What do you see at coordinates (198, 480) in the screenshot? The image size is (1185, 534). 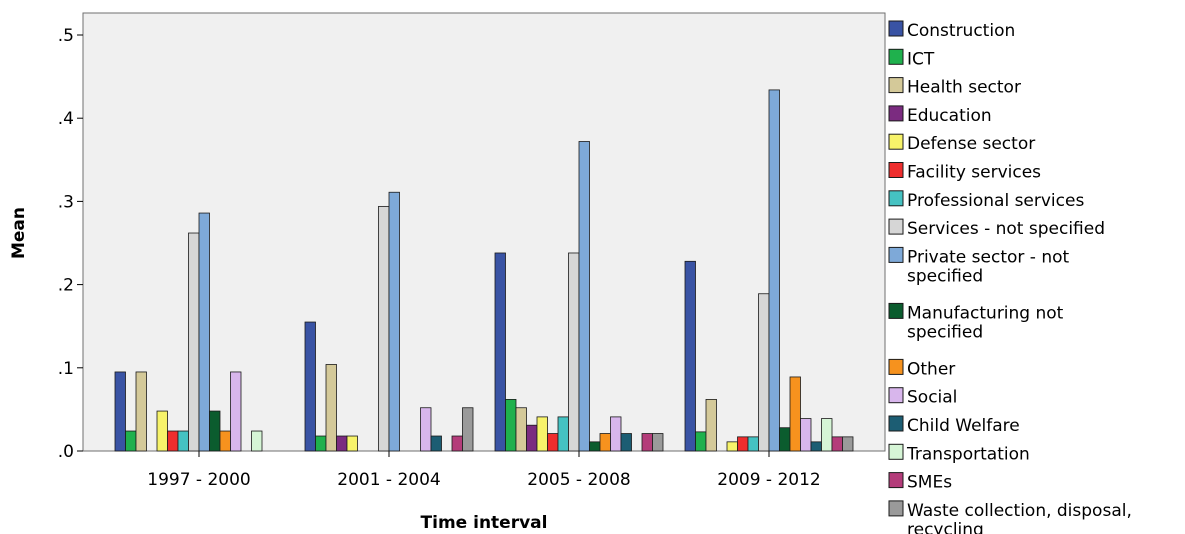 I see `x-tick-label-0: 1997 - 2000` at bounding box center [198, 480].